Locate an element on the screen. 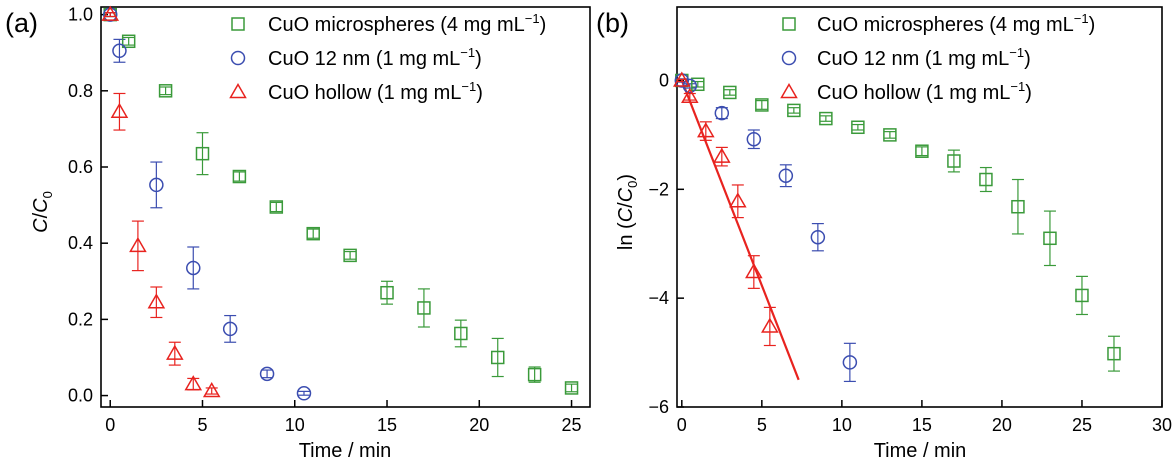 The height and width of the screenshot is (464, 1174). y-tick-label: −6 is located at coordinates (658, 407).